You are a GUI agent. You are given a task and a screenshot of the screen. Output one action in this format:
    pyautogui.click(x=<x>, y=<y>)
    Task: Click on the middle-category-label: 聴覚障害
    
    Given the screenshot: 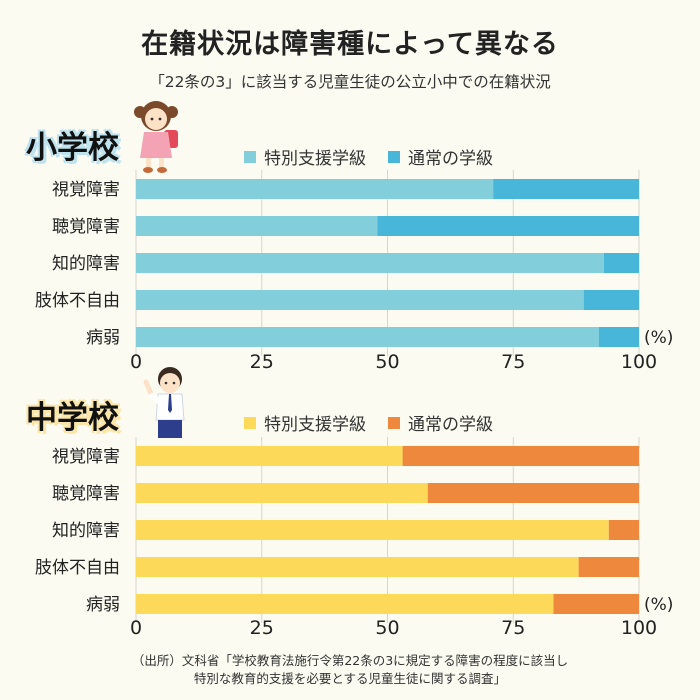 What is the action you would take?
    pyautogui.click(x=86, y=494)
    